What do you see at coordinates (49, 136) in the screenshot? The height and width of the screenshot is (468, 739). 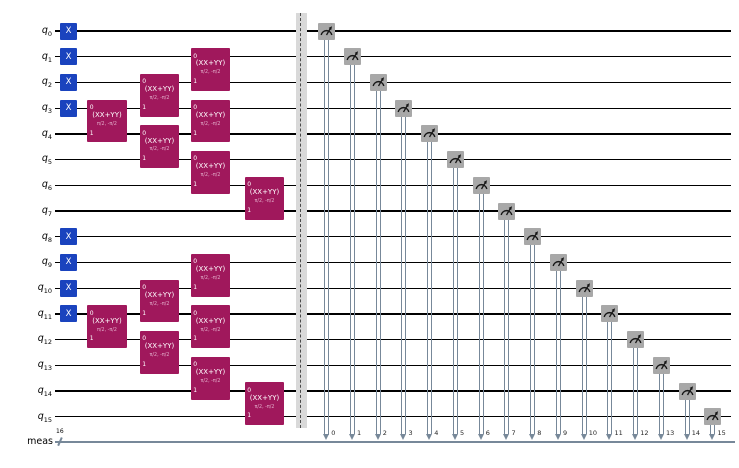 I see `qubit-label-sub: 4` at bounding box center [49, 136].